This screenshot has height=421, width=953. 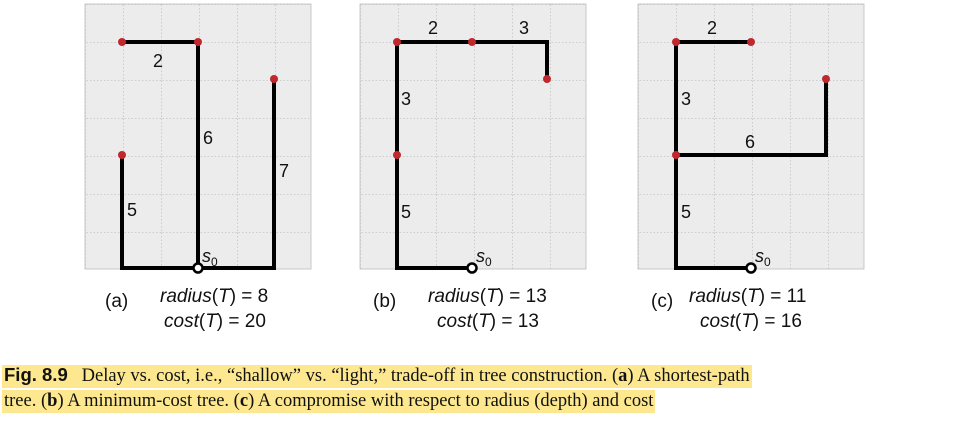 What do you see at coordinates (244, 401) in the screenshot?
I see `caption-letter-c: c` at bounding box center [244, 401].